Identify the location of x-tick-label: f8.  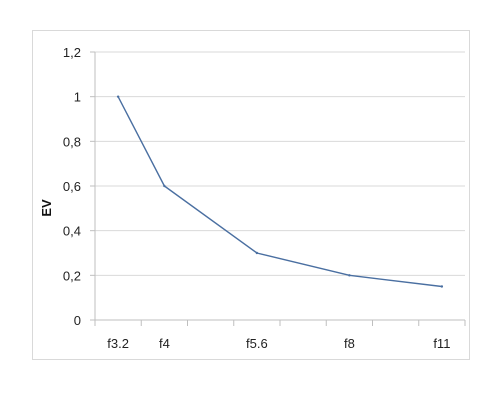
(349, 343).